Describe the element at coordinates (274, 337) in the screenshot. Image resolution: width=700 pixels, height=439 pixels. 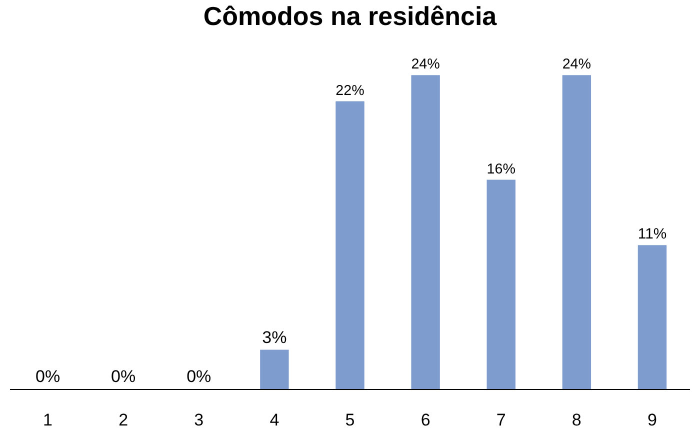
I see `data-label: 3%` at that location.